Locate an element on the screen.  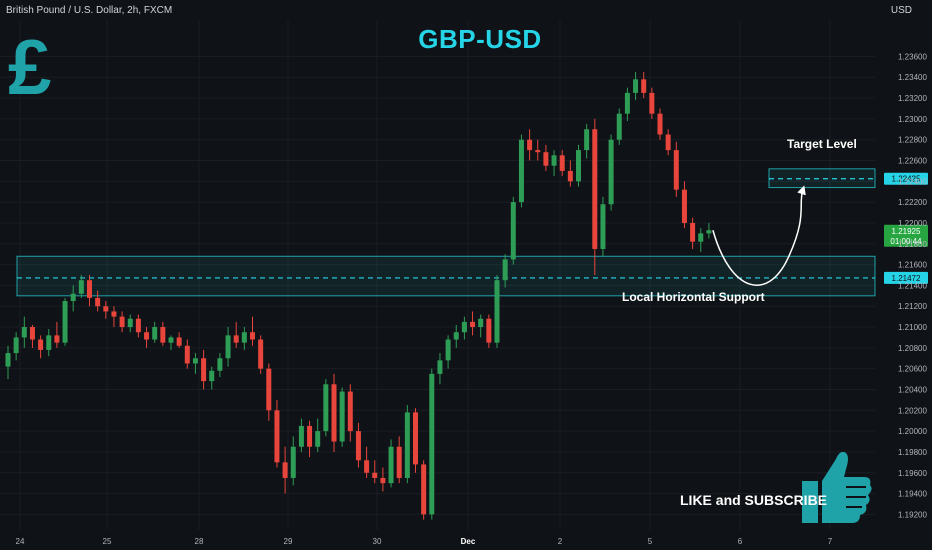
x-tick-label: 29 is located at coordinates (288, 541).